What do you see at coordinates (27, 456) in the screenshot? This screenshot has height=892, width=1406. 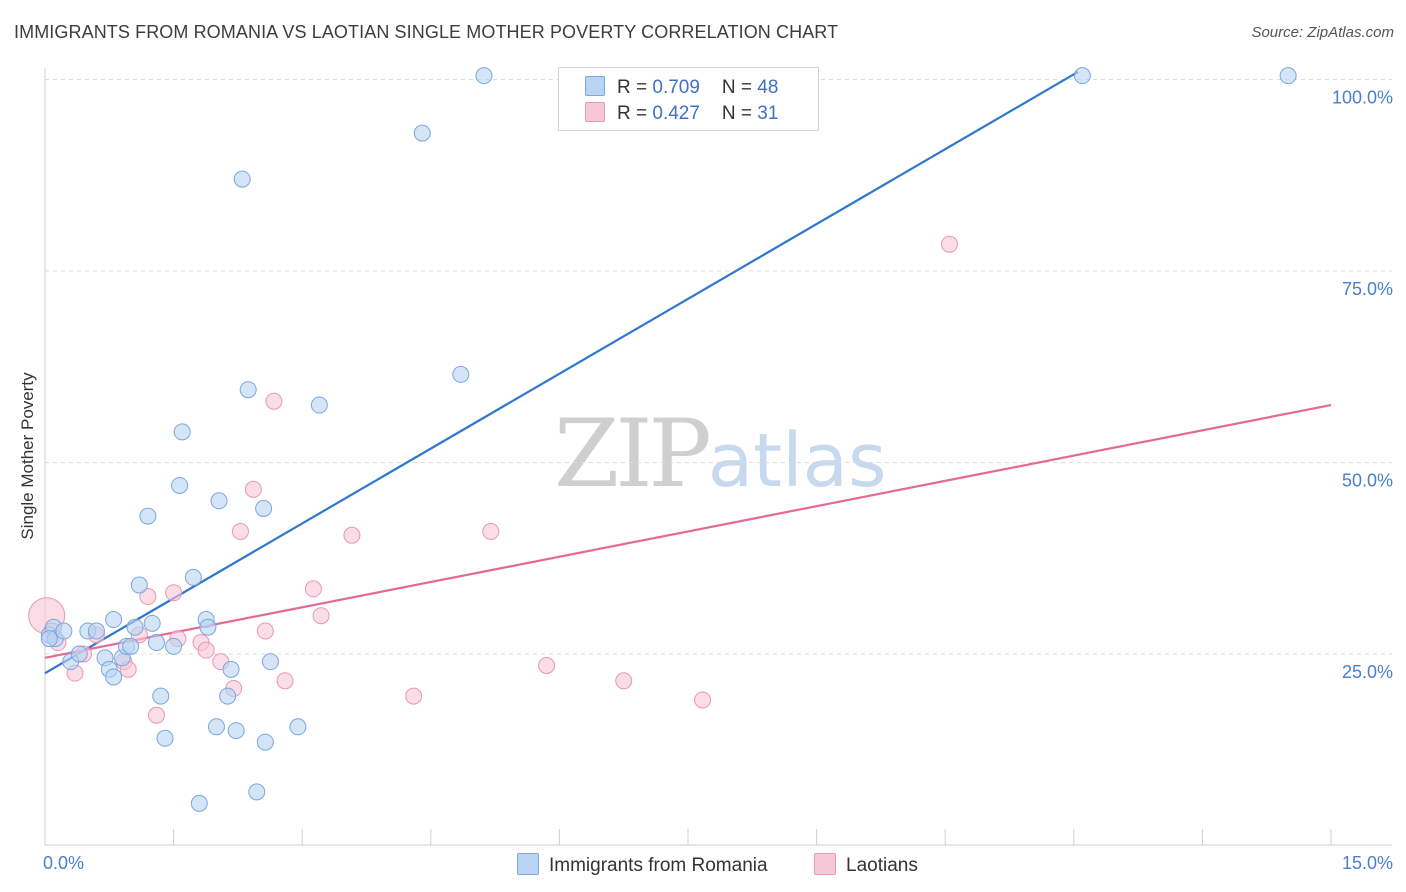 I see `y-axis-title: Single Mother Poverty` at bounding box center [27, 456].